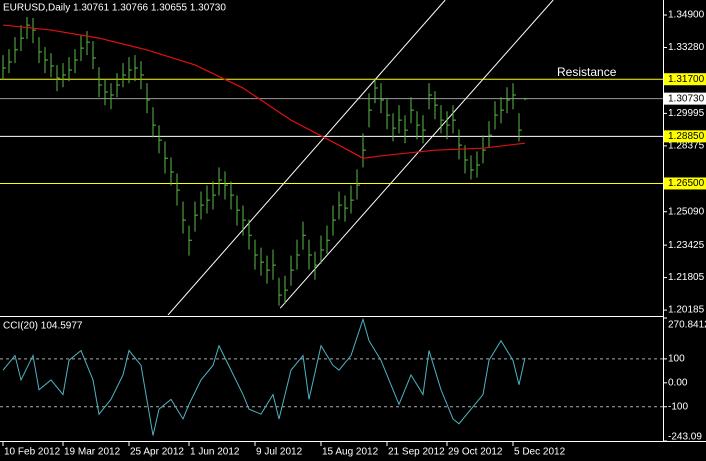 The image size is (706, 461). Describe the element at coordinates (678, 406) in the screenshot. I see `cci-tick-label: -100` at that location.